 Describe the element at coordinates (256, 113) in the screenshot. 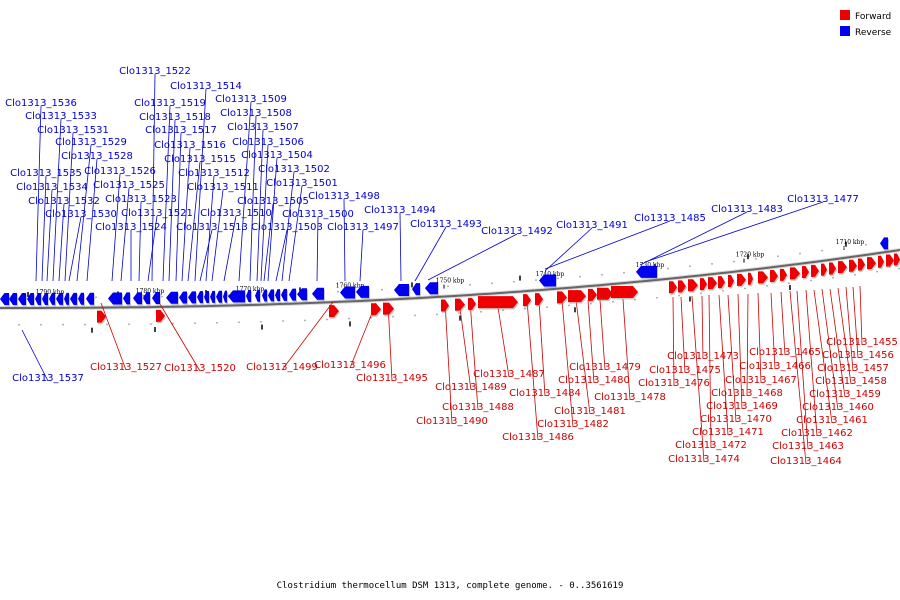

I see `gene-label: Clo1313_1508` at that location.